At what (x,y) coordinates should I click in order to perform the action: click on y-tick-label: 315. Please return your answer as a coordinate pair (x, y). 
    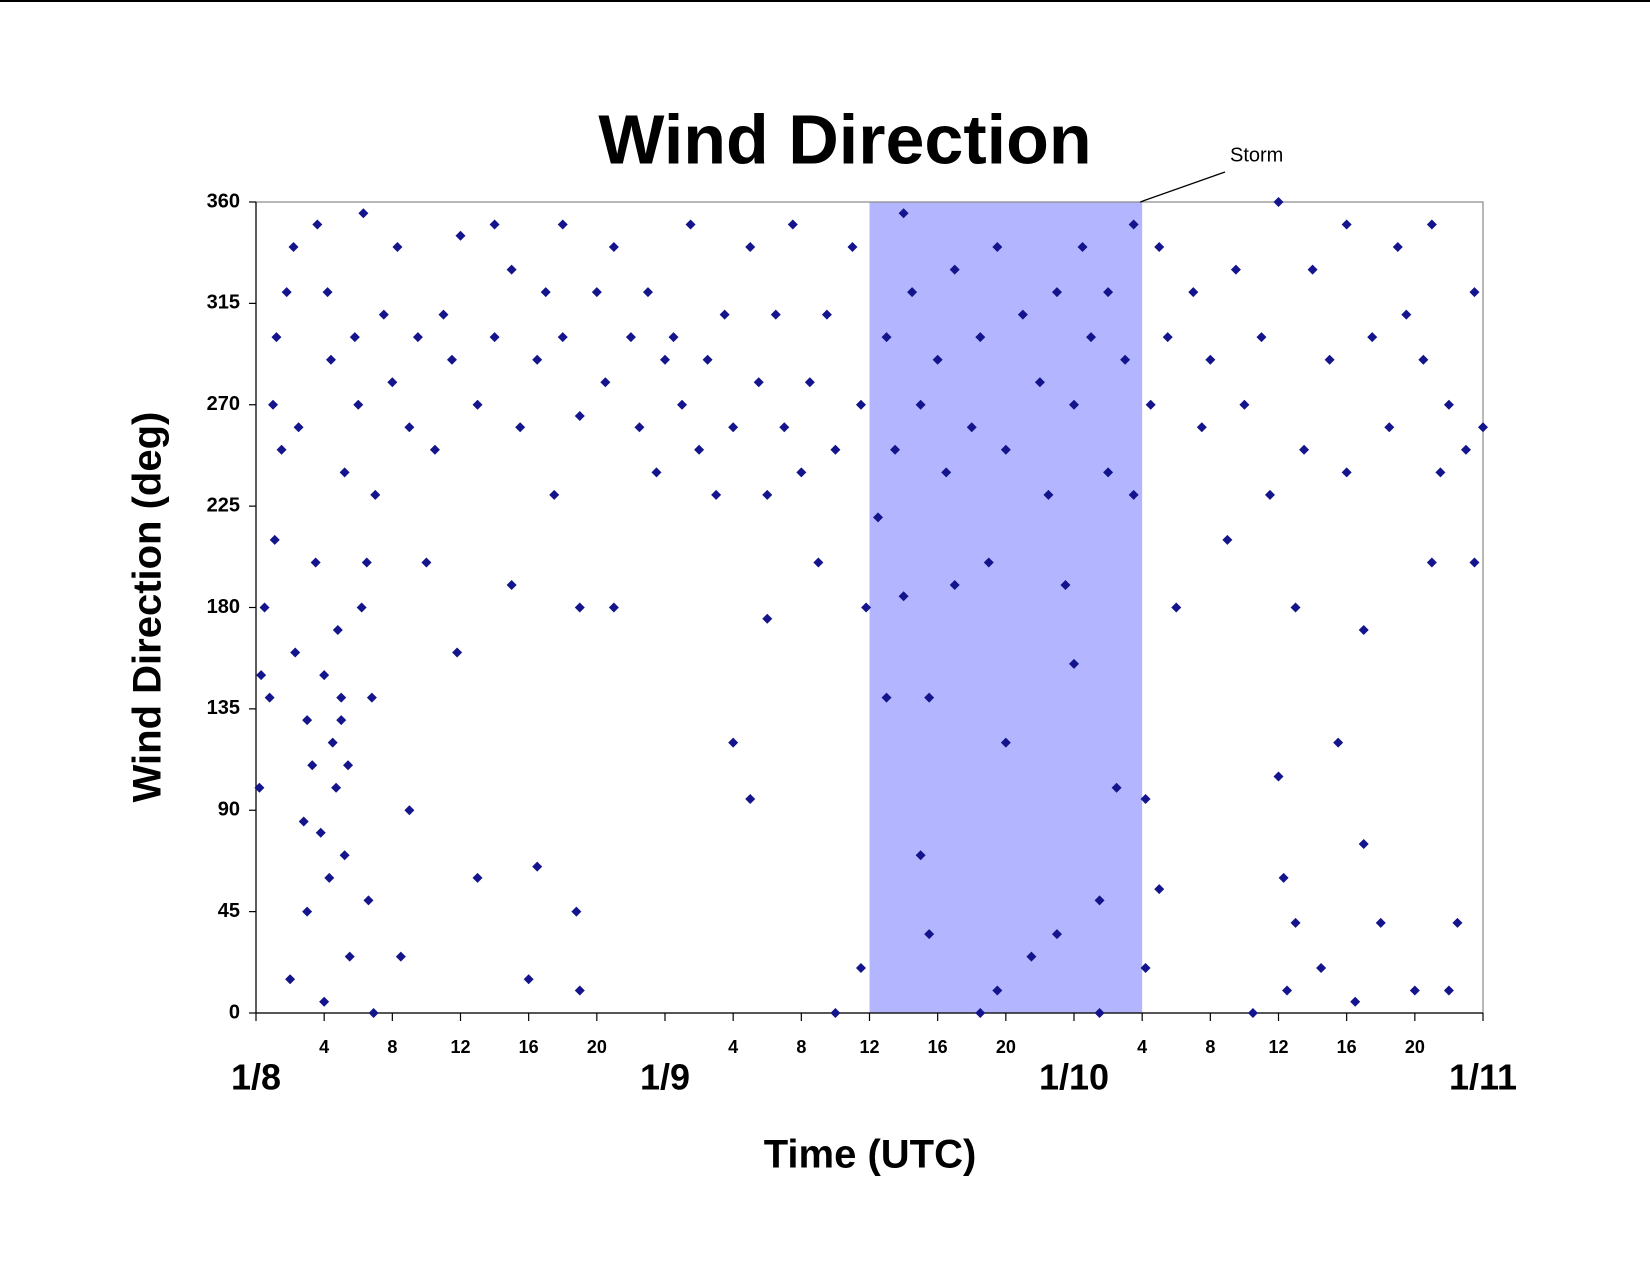
    Looking at the image, I should click on (223, 303).